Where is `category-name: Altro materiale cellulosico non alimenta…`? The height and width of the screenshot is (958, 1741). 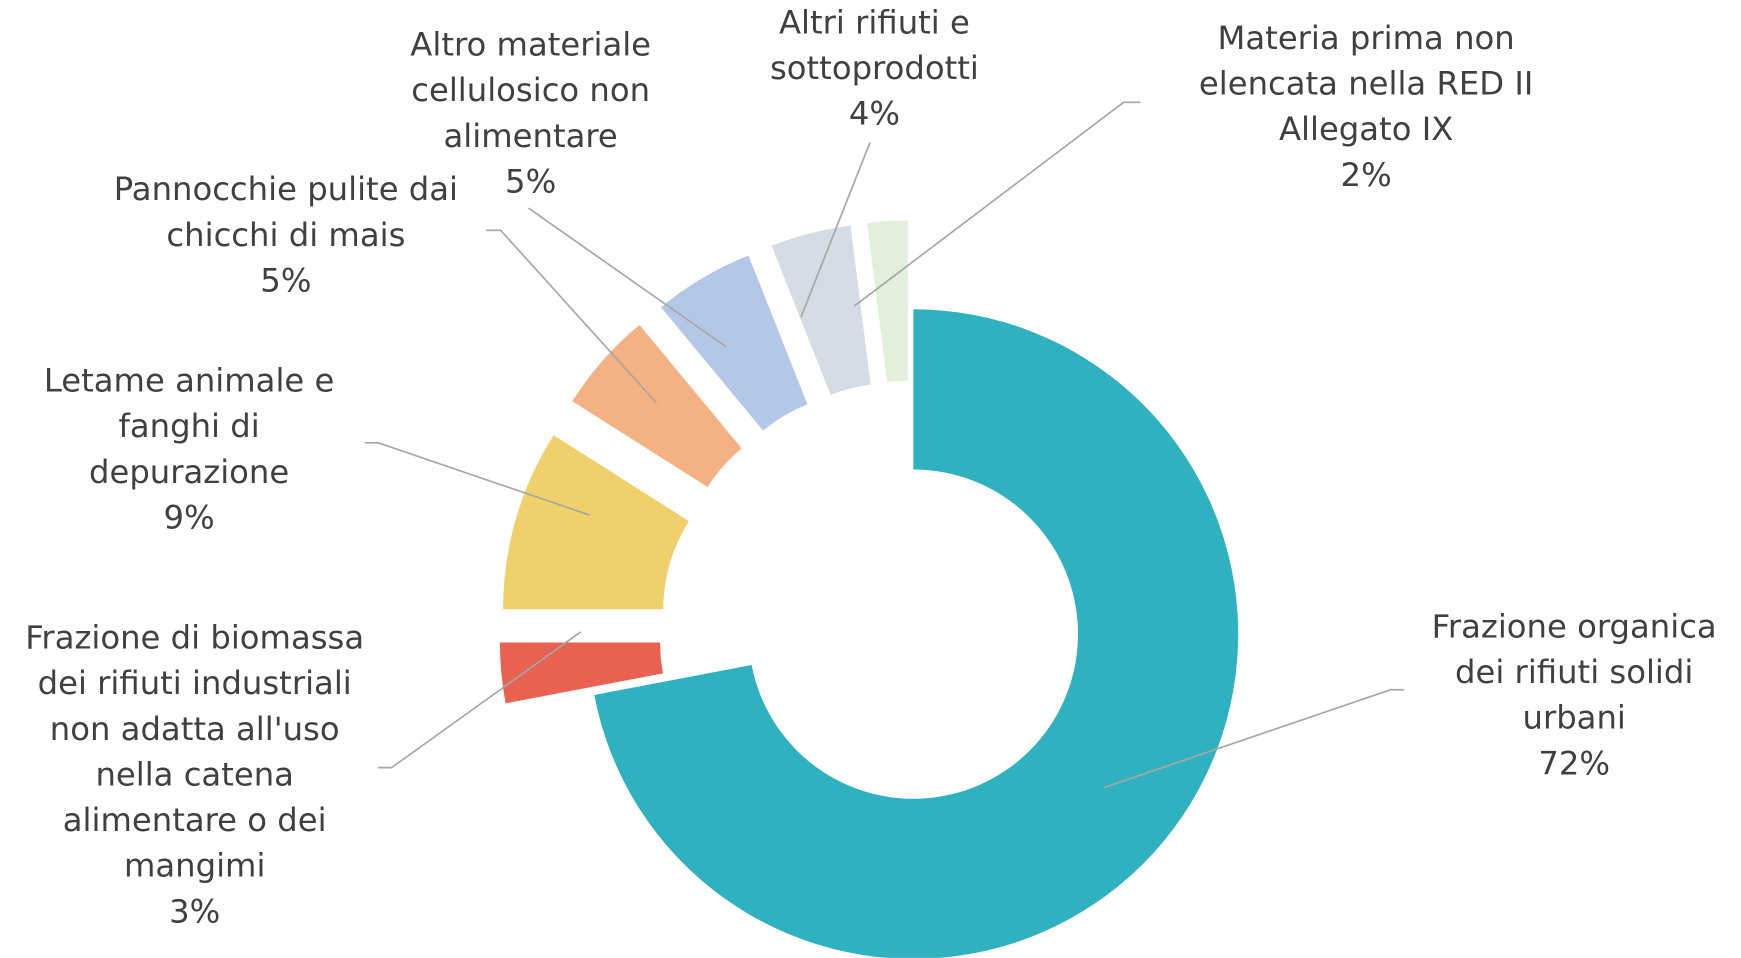 category-name: Altro materiale cellulosico non alimenta… is located at coordinates (531, 90).